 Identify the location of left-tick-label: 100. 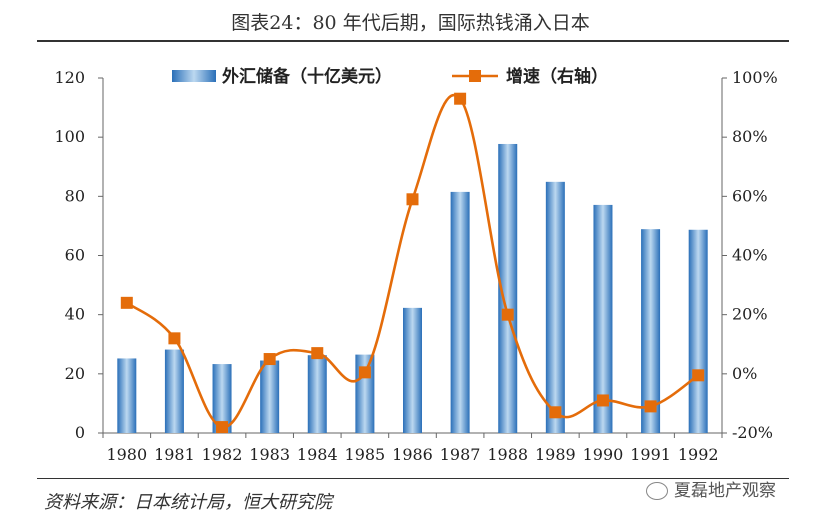
(69, 136).